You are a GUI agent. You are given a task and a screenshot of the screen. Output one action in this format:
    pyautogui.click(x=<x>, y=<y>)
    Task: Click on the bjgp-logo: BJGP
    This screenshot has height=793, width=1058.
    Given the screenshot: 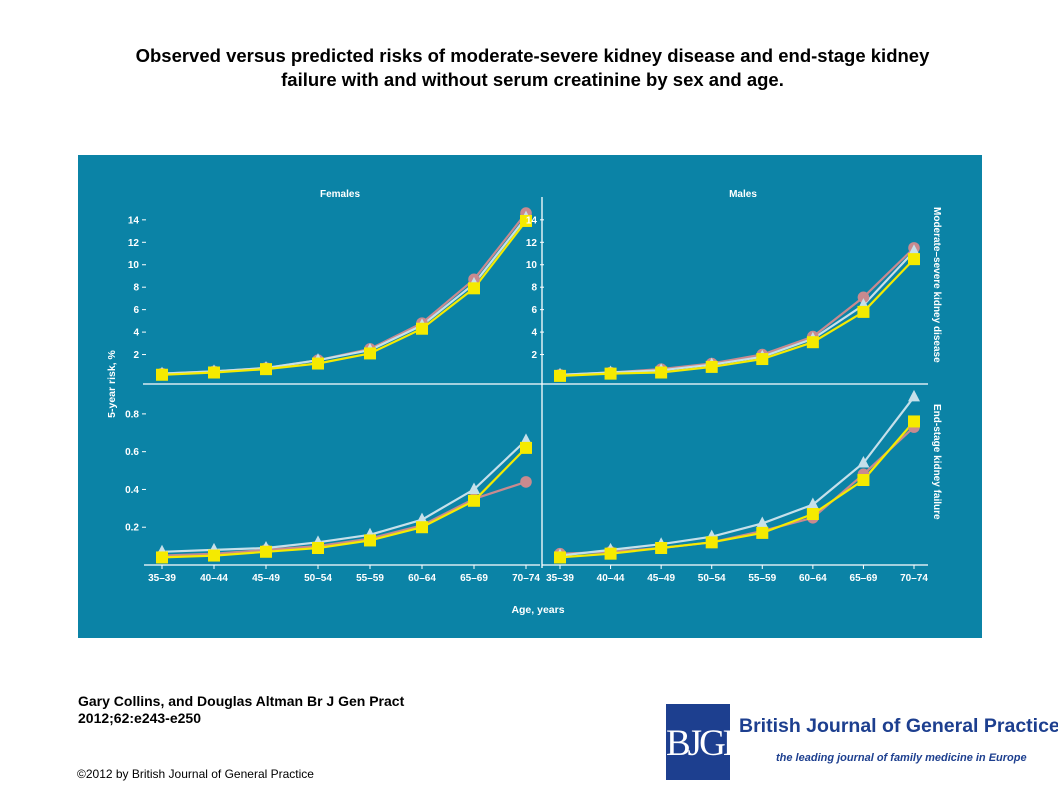 What is the action you would take?
    pyautogui.click(x=704, y=742)
    